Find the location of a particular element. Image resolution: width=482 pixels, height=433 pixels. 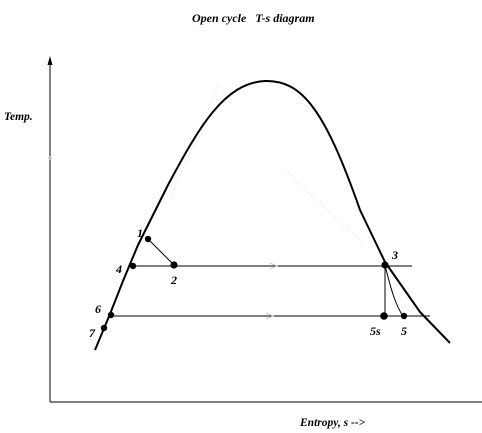

point-3-label: 3 is located at coordinates (394, 255).